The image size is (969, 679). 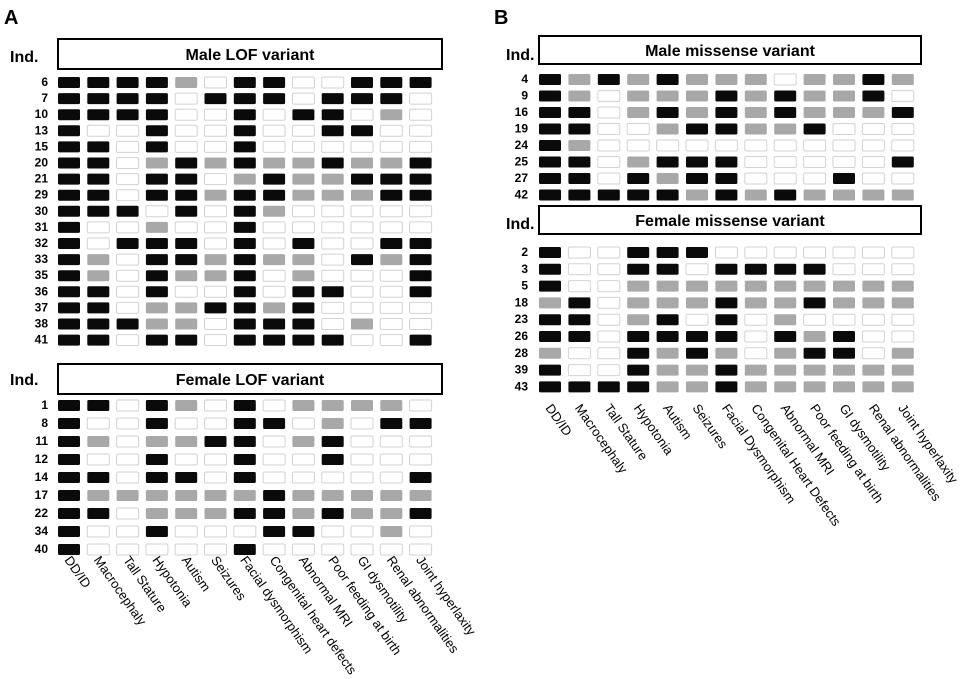 What do you see at coordinates (42, 259) in the screenshot?
I see `individual-label: 33` at bounding box center [42, 259].